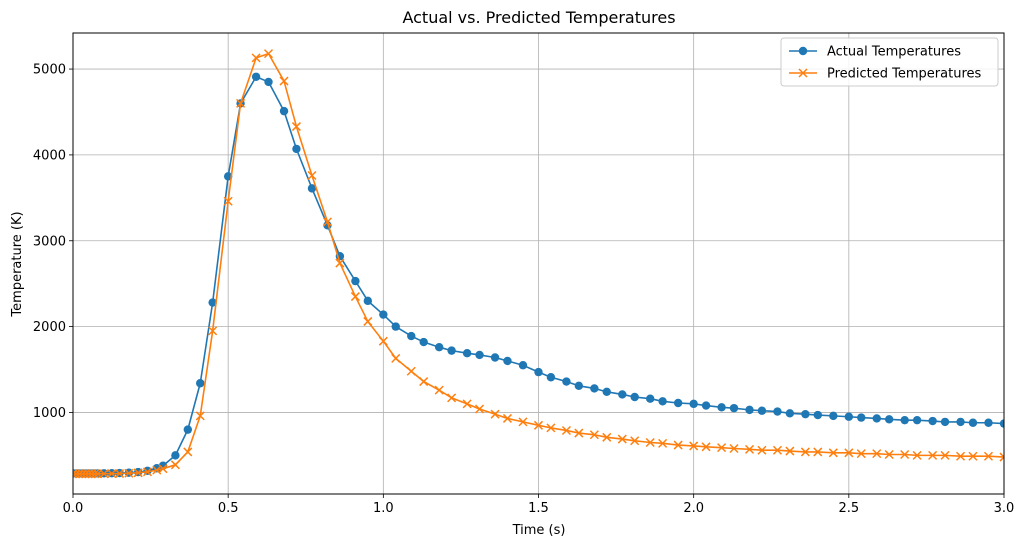 The width and height of the screenshot is (1025, 547). I want to click on y-tick-label: 1000, so click(49, 413).